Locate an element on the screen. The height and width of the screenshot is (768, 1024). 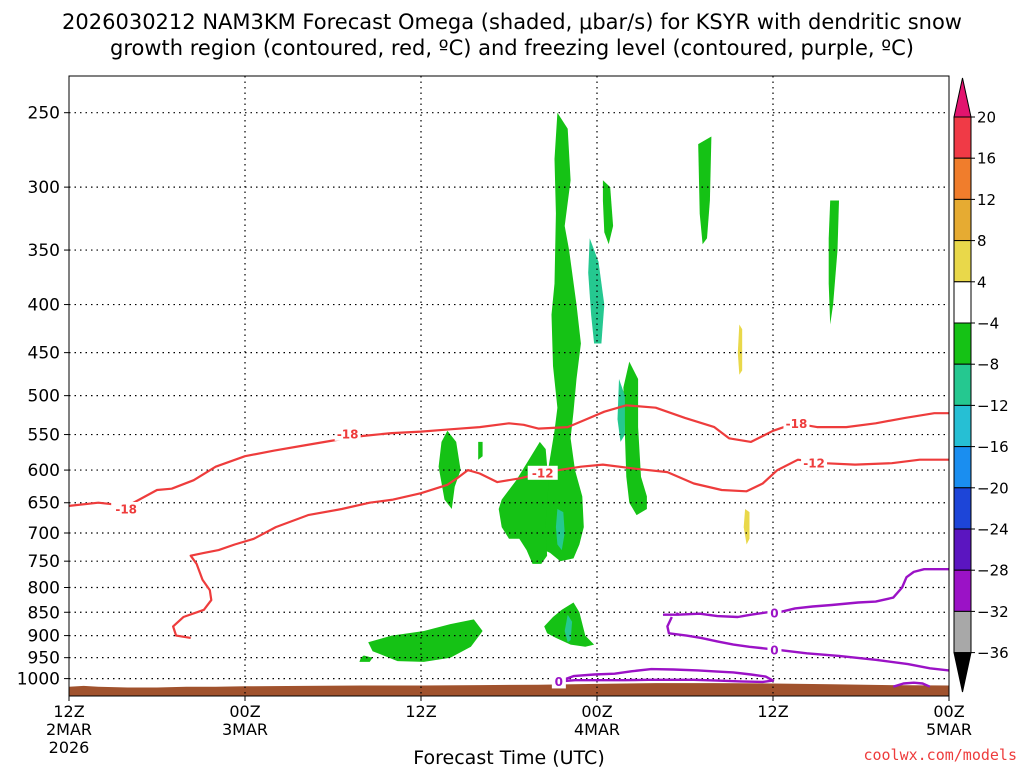
x-tick-label-60-0: 00Z is located at coordinates (948, 711).